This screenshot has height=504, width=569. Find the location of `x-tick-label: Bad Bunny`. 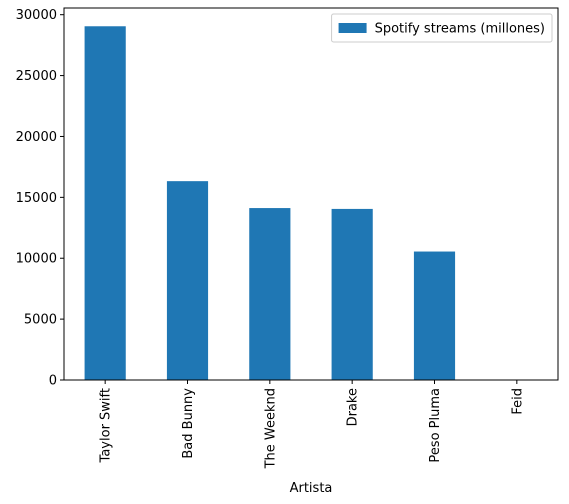

x-tick-label: Bad Bunny is located at coordinates (188, 423).